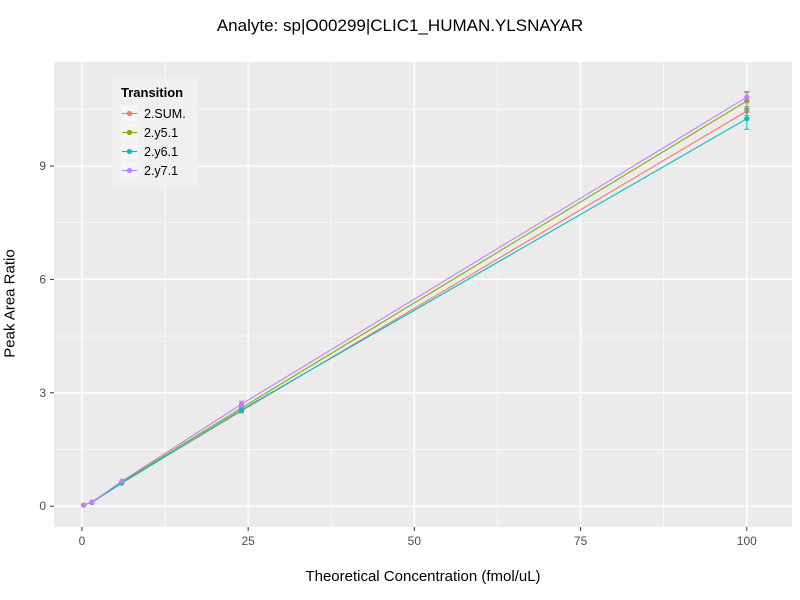  Describe the element at coordinates (161, 132) in the screenshot. I see `legend-label: 2.y5.1` at that location.